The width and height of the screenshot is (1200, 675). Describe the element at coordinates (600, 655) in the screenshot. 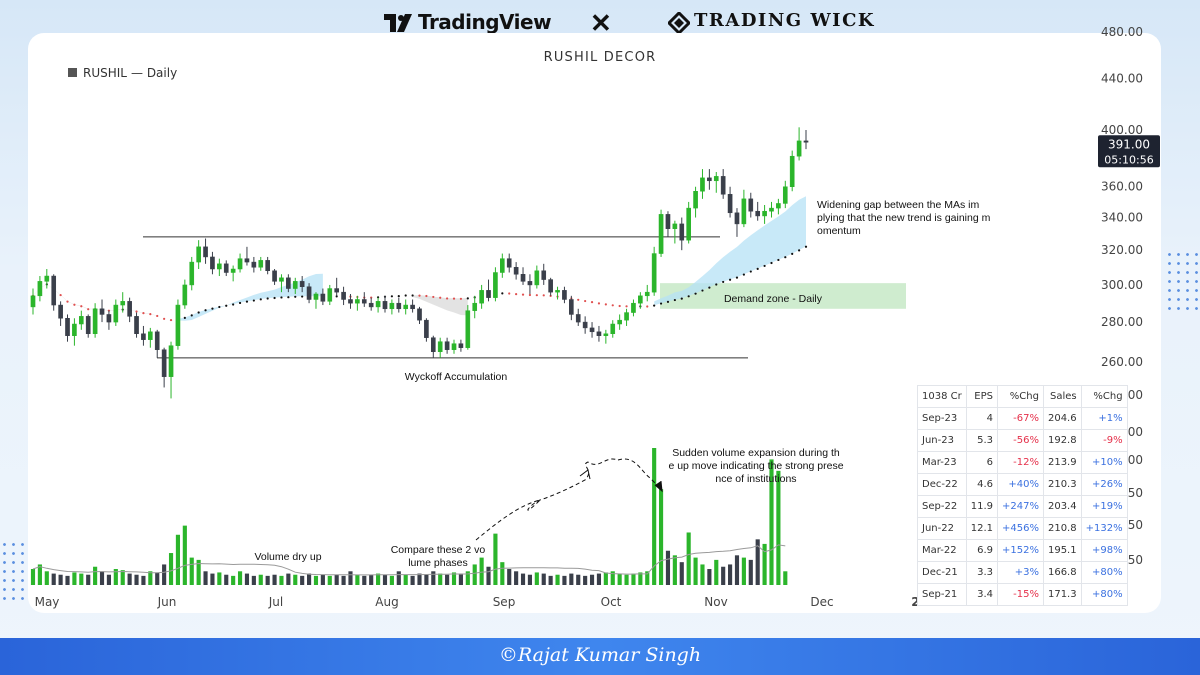

I see `signature: ©Rajat Kumar Singh` at that location.